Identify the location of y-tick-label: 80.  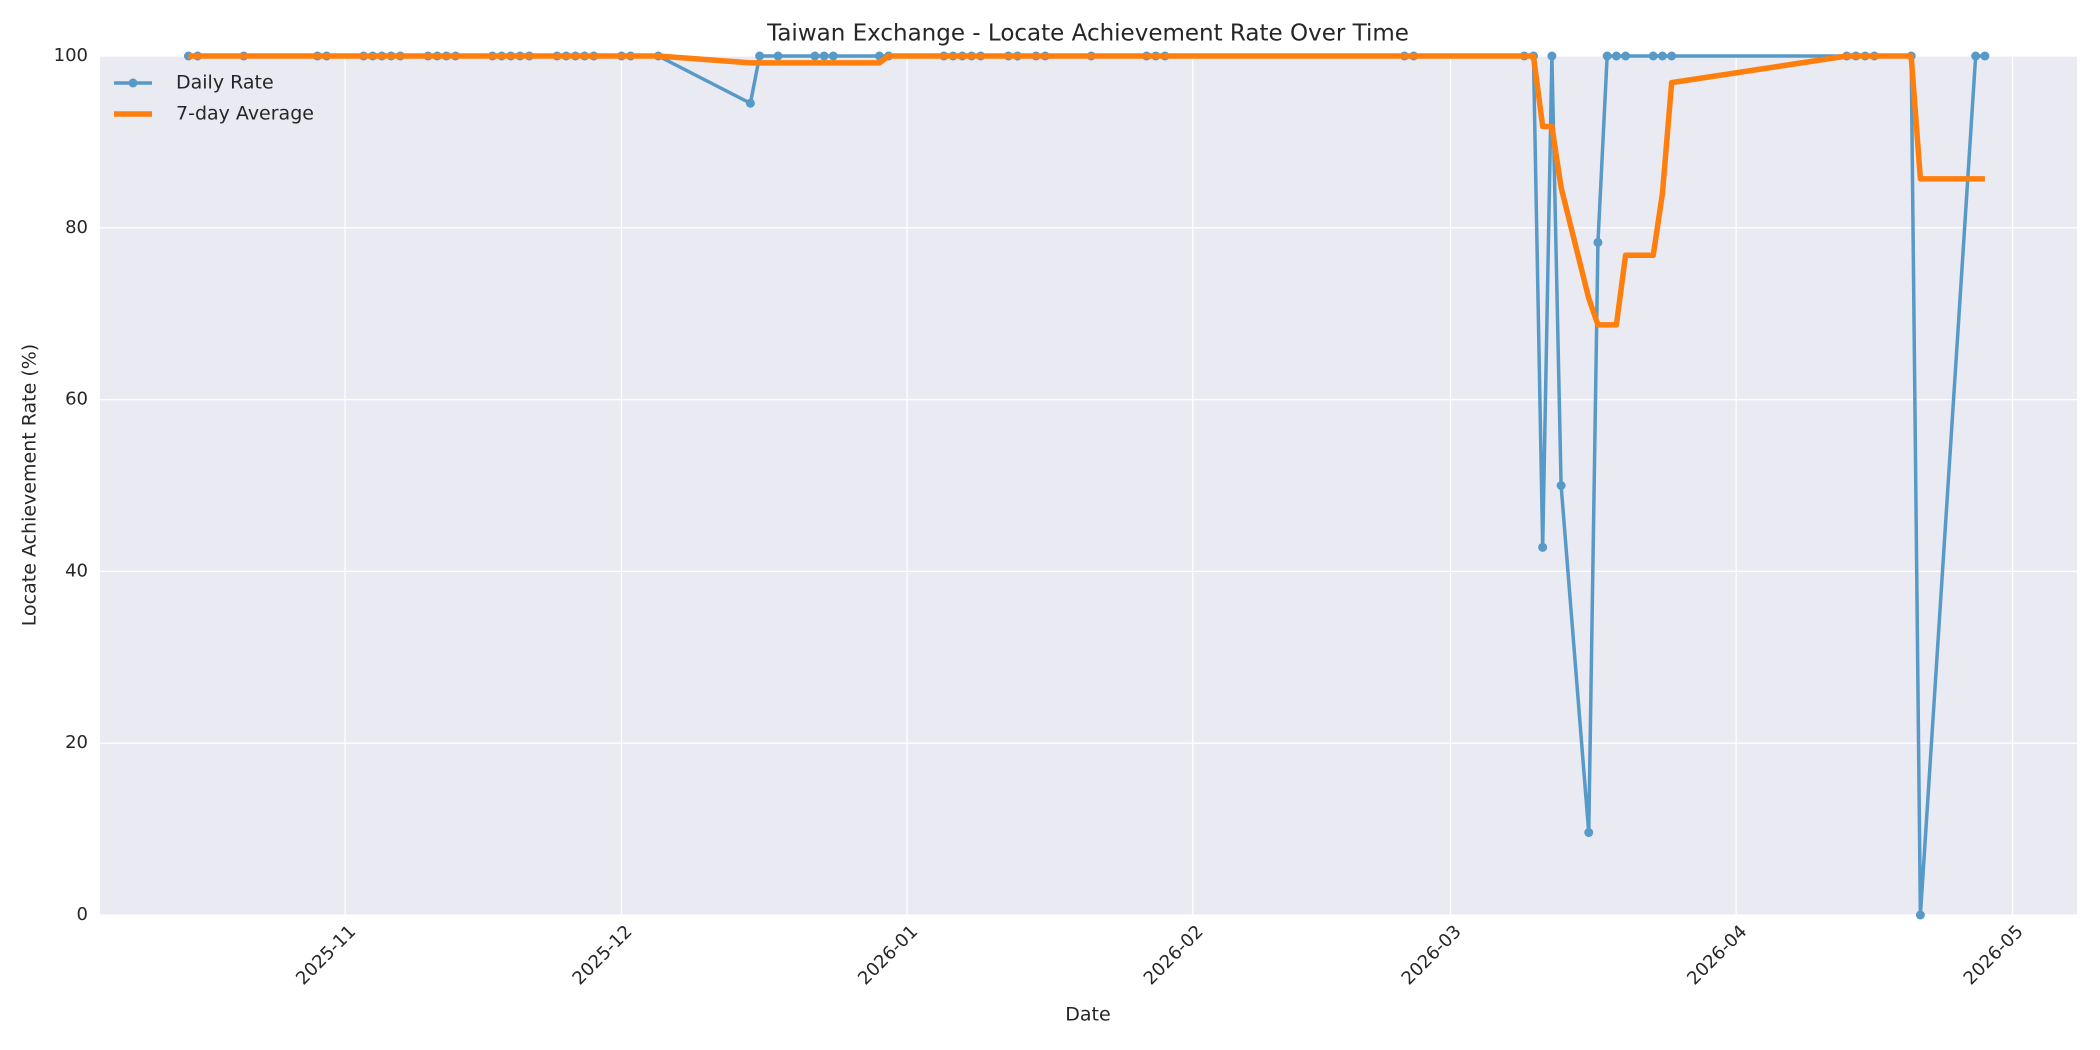
(76, 227).